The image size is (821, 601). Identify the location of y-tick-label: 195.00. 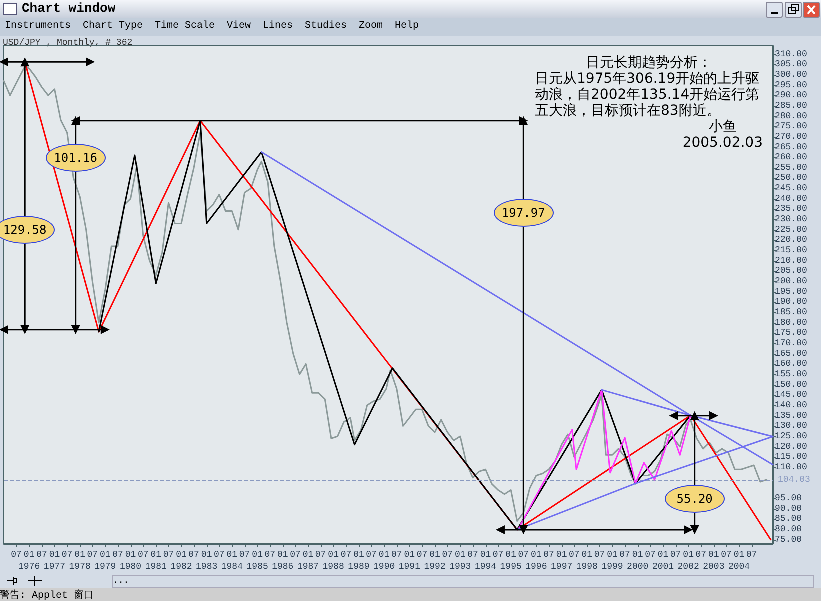
(791, 291).